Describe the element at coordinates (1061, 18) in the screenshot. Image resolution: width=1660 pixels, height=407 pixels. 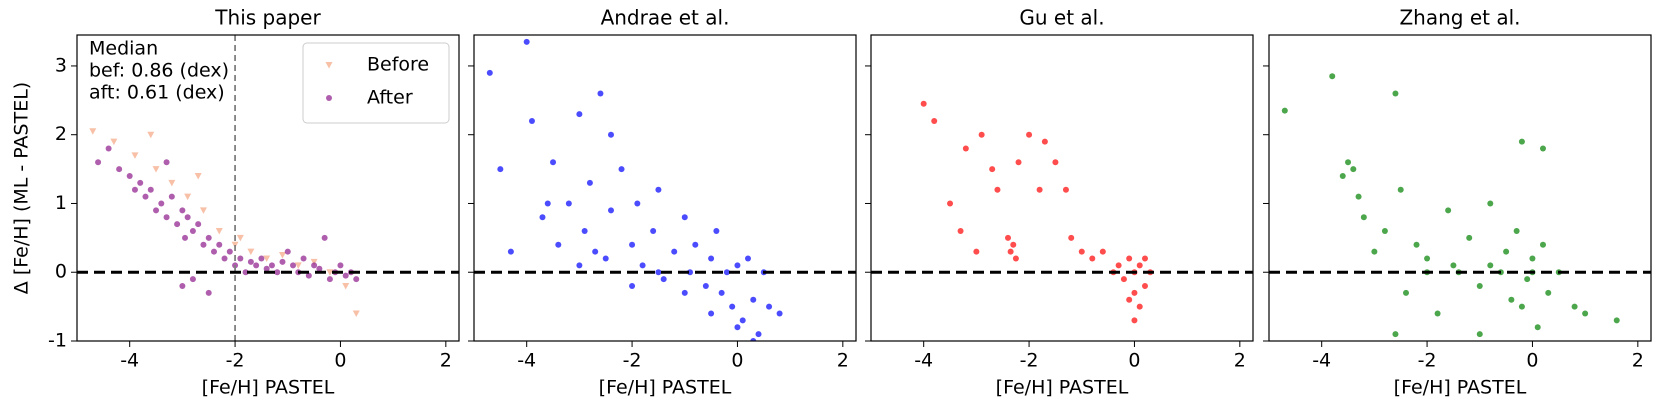
I see `panel-title: Gu et al.` at that location.